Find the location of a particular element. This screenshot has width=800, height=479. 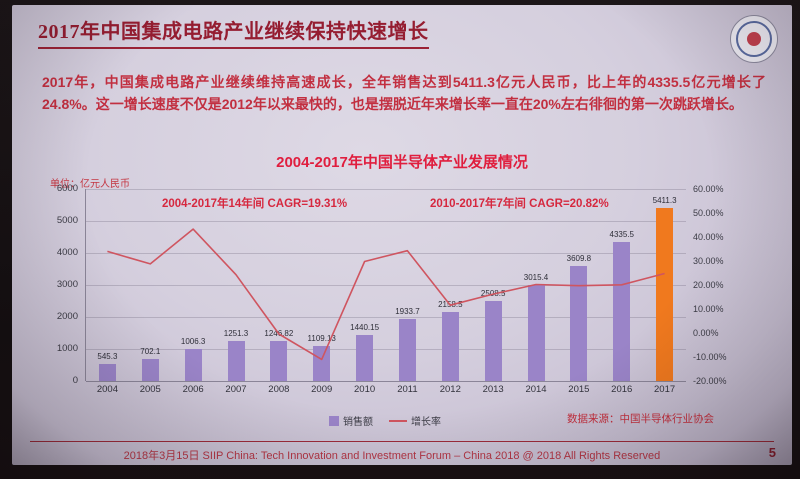

logo-core is located at coordinates (754, 39).